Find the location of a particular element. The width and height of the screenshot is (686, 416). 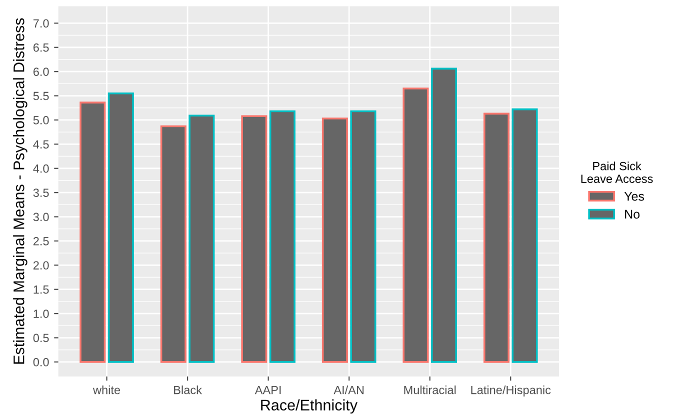

y-tick-label: 2.5 is located at coordinates (41, 241).